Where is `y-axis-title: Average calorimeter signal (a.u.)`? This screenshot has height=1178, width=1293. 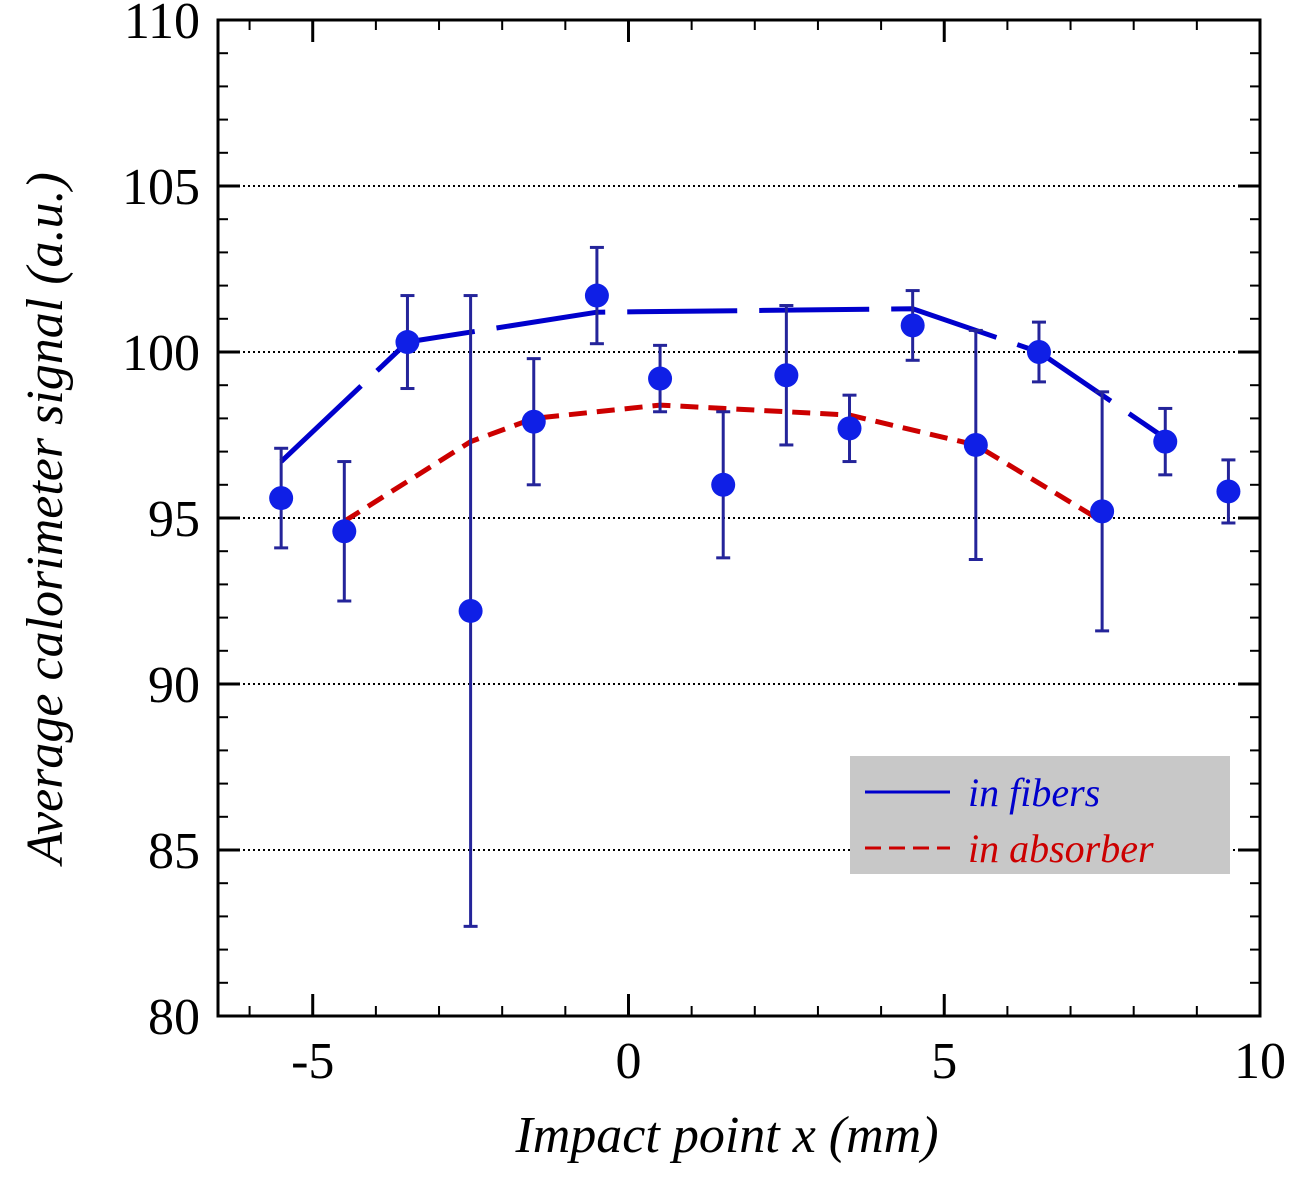
y-axis-title: Average calorimeter signal (a.u.) is located at coordinates (45, 519).